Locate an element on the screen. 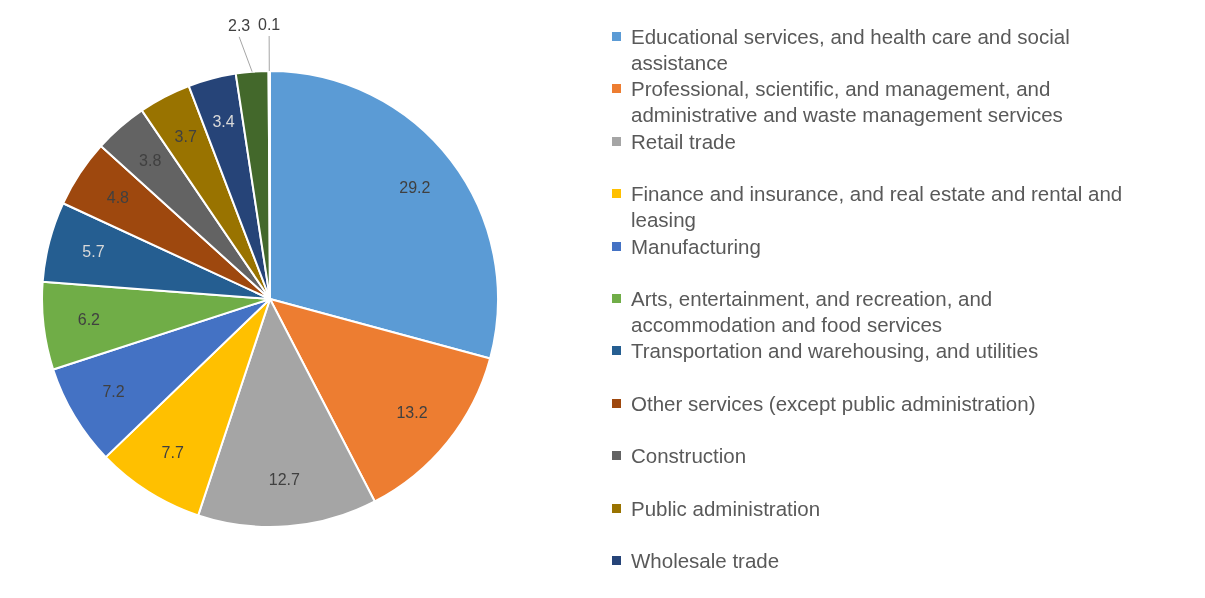 The width and height of the screenshot is (1205, 598). data-label: 12.7 is located at coordinates (284, 480).